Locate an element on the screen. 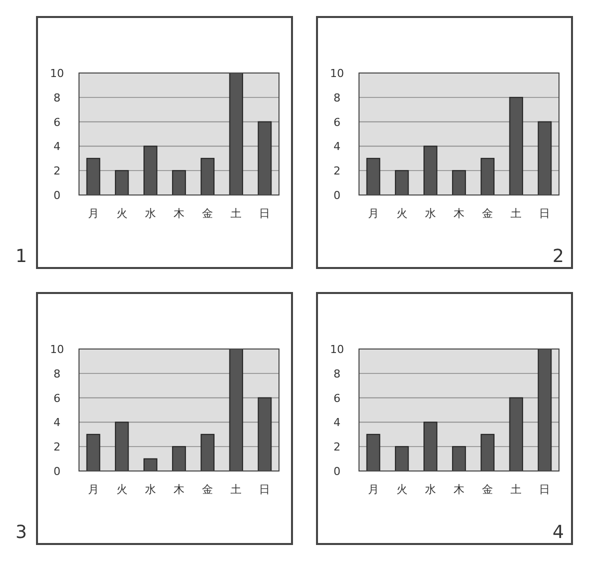 This screenshot has height=561, width=608. text: 1 is located at coordinates (21, 256).